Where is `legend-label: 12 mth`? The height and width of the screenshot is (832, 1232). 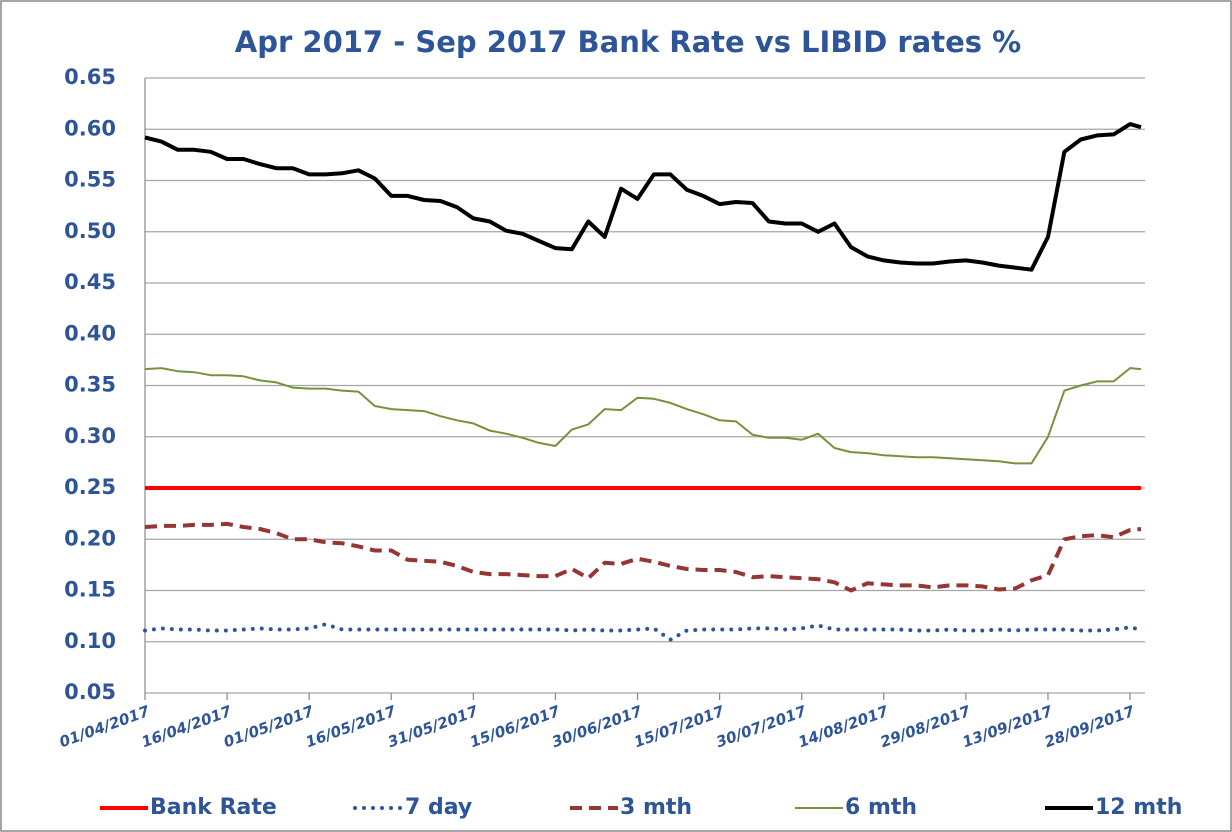 legend-label: 12 mth is located at coordinates (1138, 807).